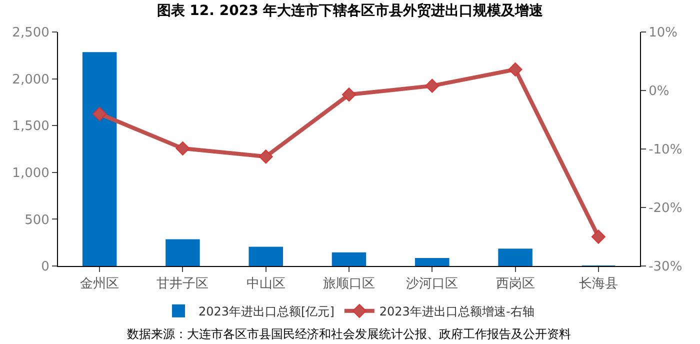  What do you see at coordinates (31, 80) in the screenshot?
I see `y-tick-label: 2,000` at bounding box center [31, 80].